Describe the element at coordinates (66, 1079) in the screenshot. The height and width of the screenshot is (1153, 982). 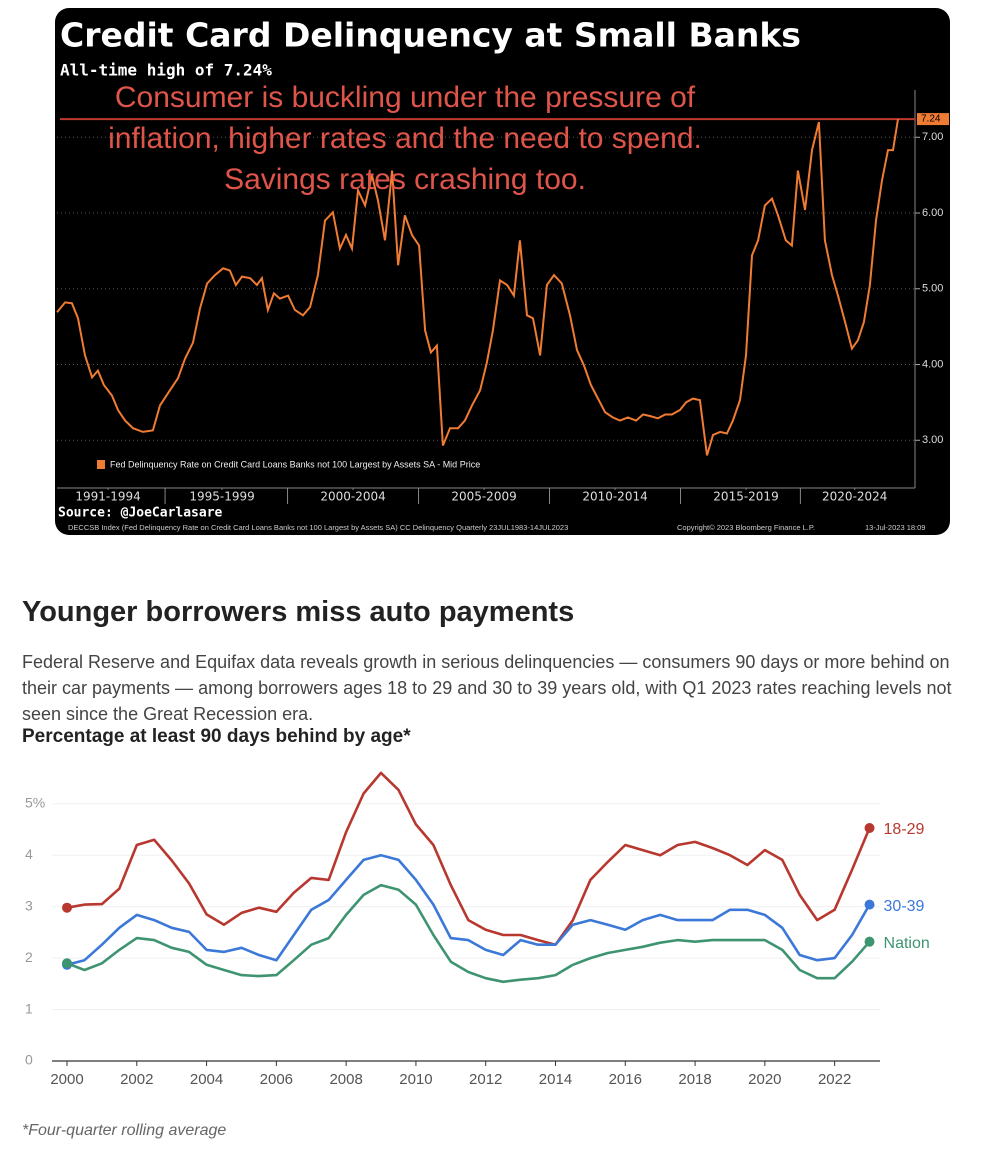
I see `x-tick-label: 2000` at that location.